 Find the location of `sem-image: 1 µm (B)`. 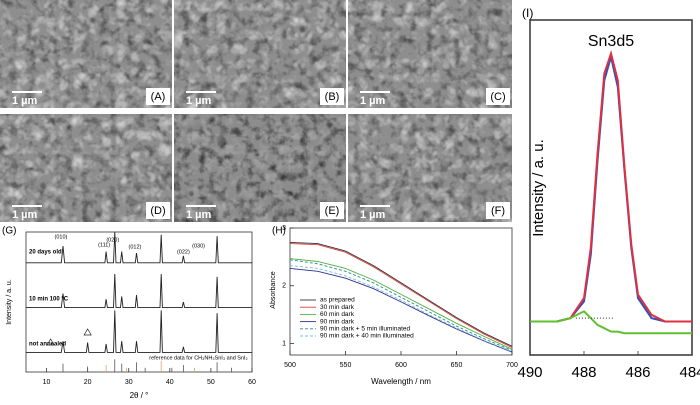

sem-image: 1 µm (B) is located at coordinates (260, 54).